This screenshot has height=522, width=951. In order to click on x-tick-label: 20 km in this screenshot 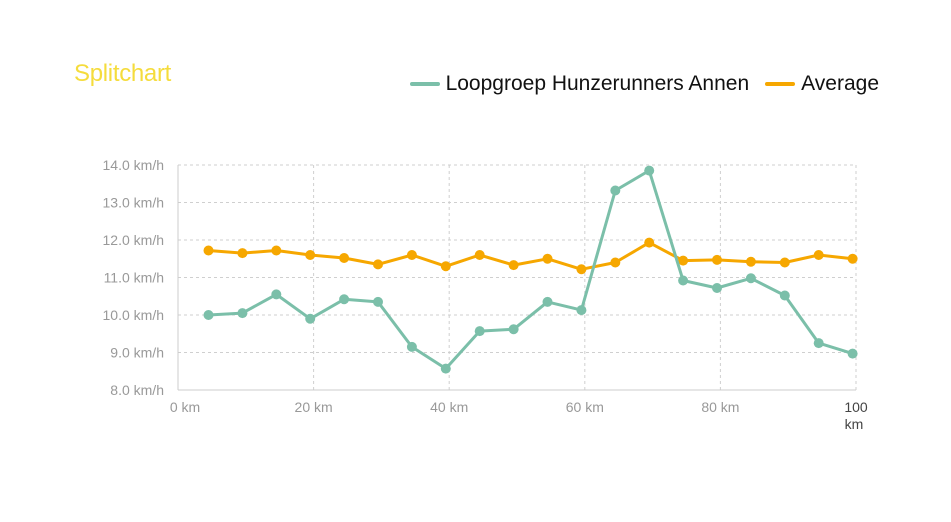, I will do `click(314, 407)`.